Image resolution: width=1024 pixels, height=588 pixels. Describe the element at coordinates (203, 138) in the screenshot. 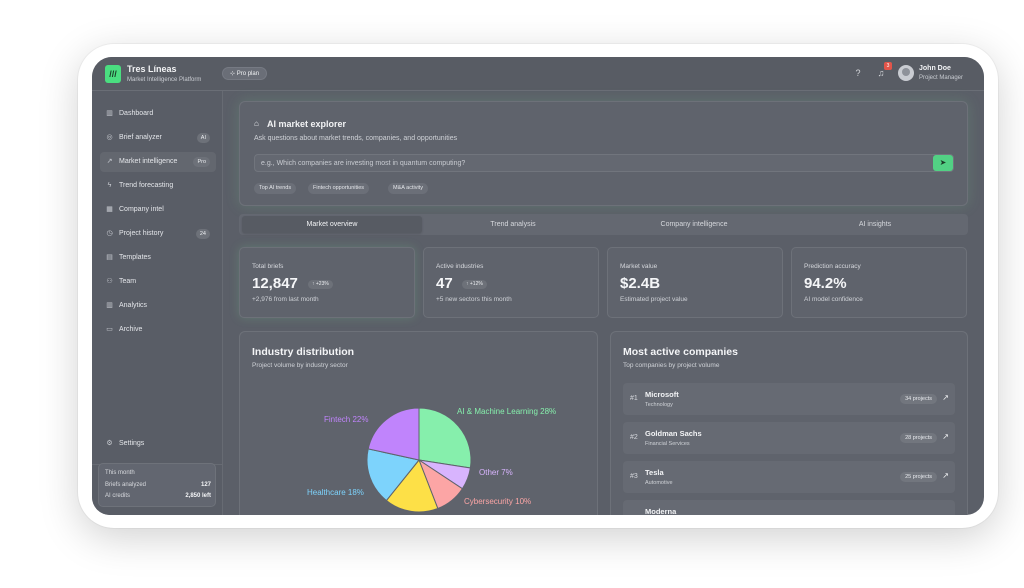

I see `ai-badge: AI` at that location.